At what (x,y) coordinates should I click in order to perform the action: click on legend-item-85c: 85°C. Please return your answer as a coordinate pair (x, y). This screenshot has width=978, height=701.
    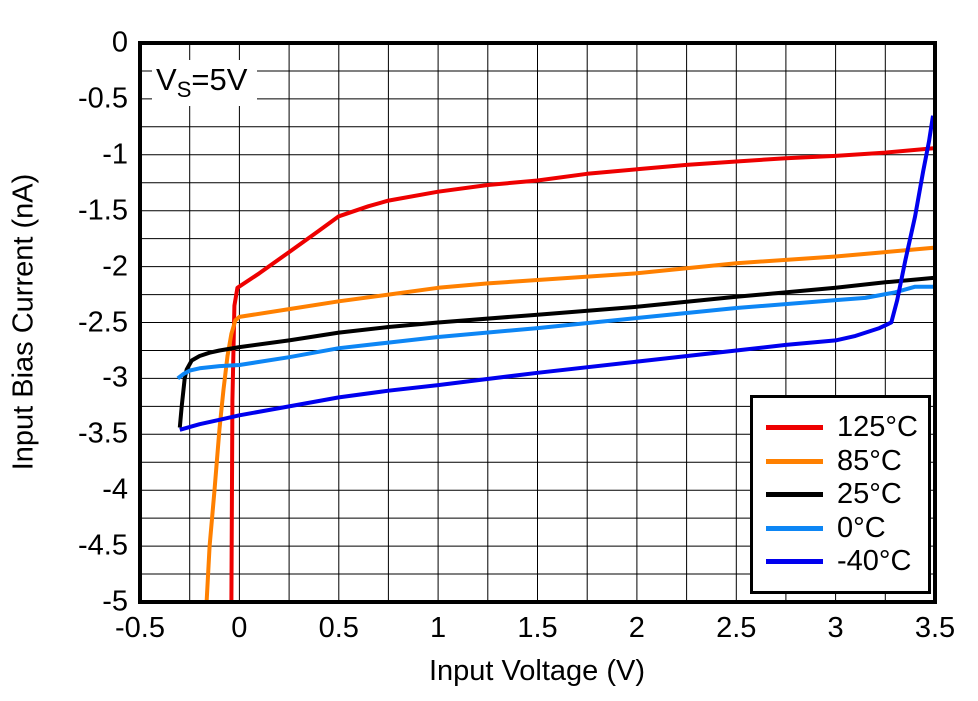
    Looking at the image, I should click on (840, 461).